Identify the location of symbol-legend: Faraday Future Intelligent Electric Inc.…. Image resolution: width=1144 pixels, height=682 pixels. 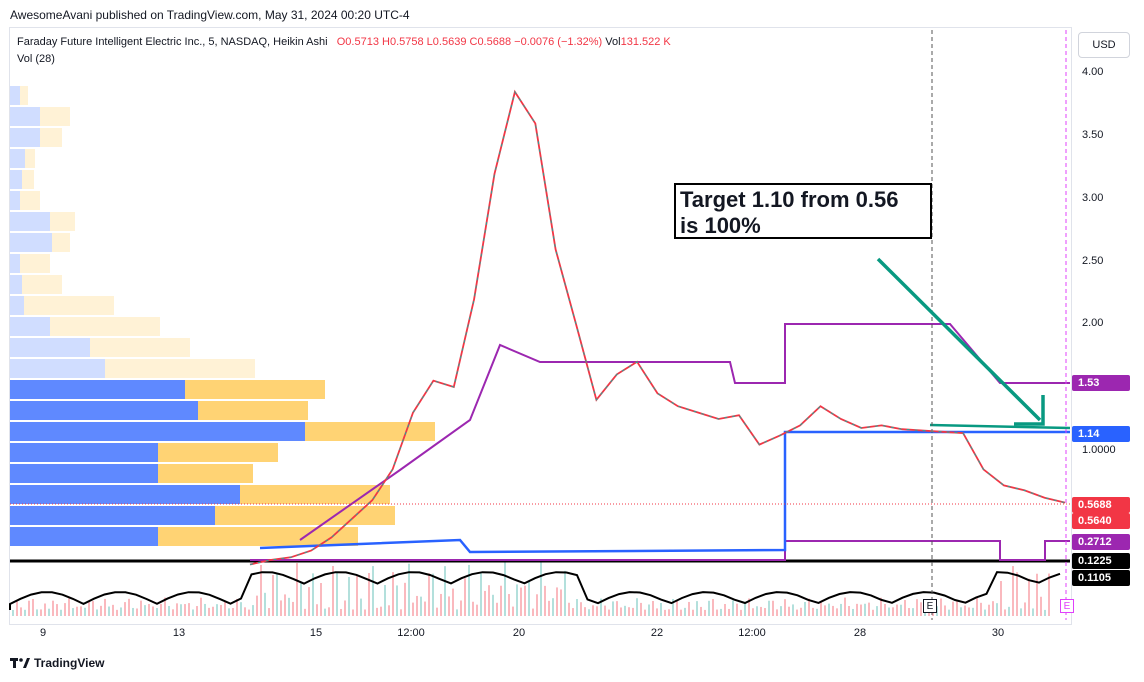
(344, 42).